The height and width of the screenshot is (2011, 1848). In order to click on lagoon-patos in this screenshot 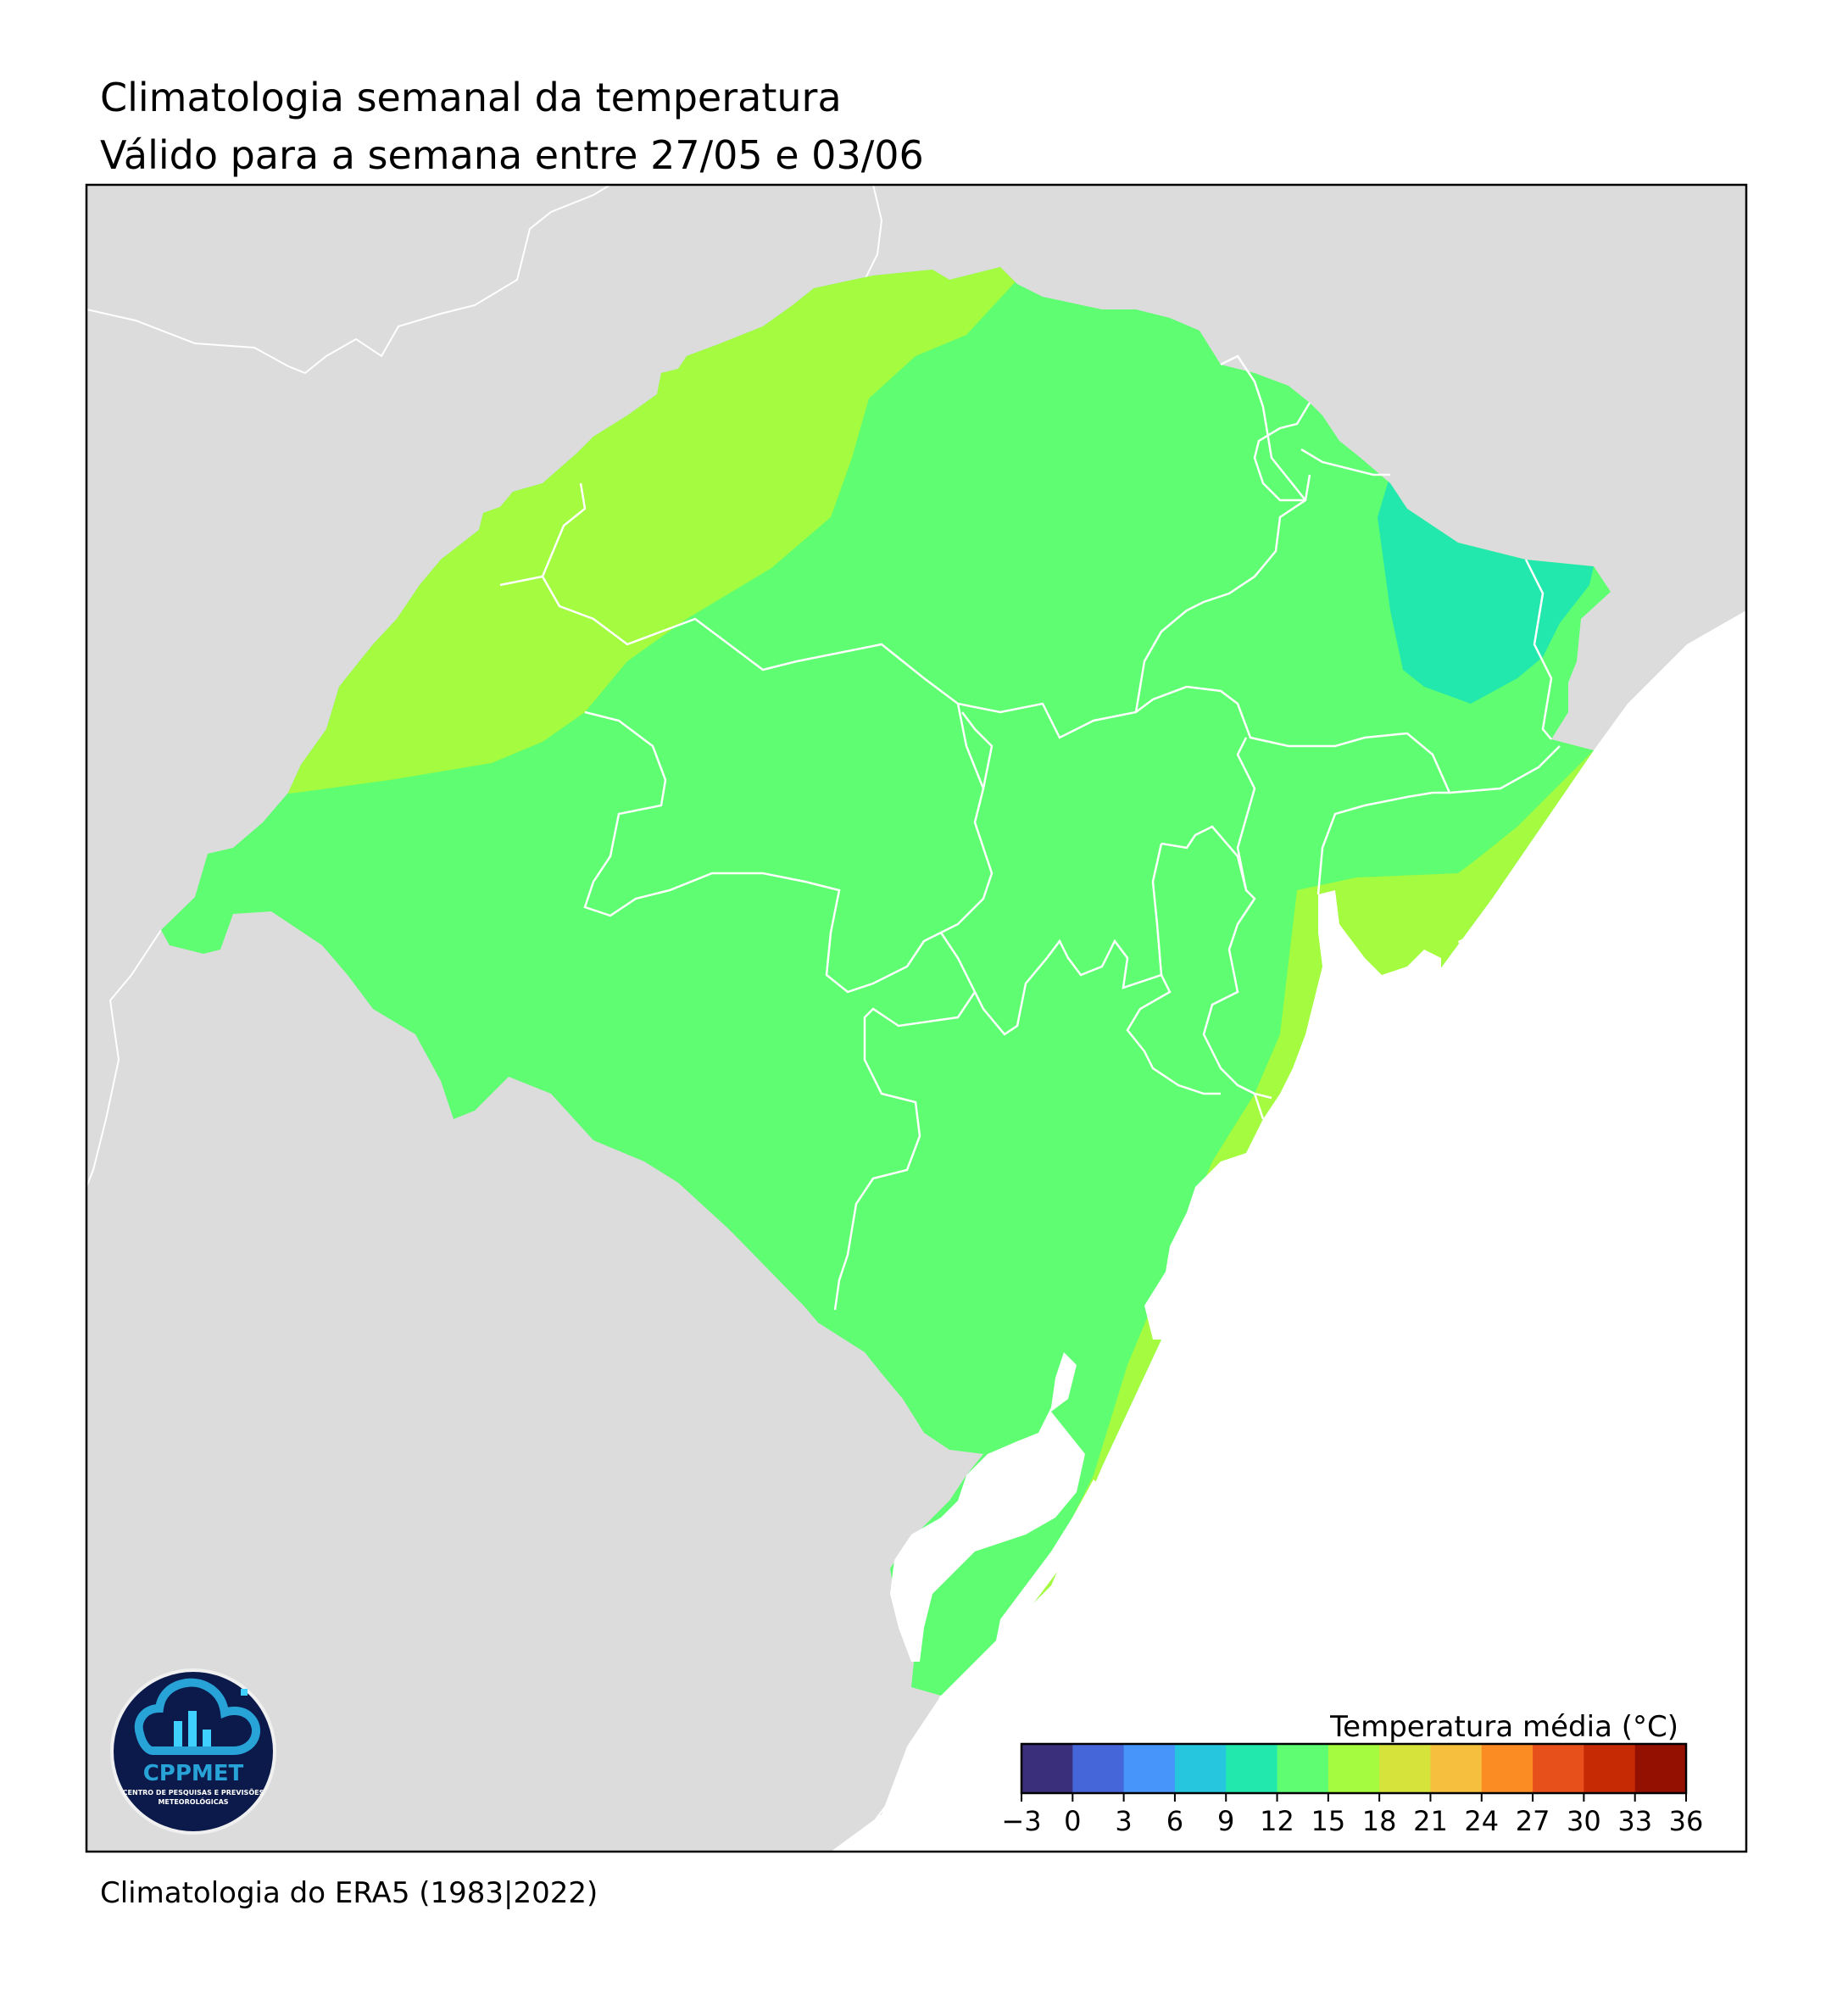, I will do `click(1309, 1115)`.